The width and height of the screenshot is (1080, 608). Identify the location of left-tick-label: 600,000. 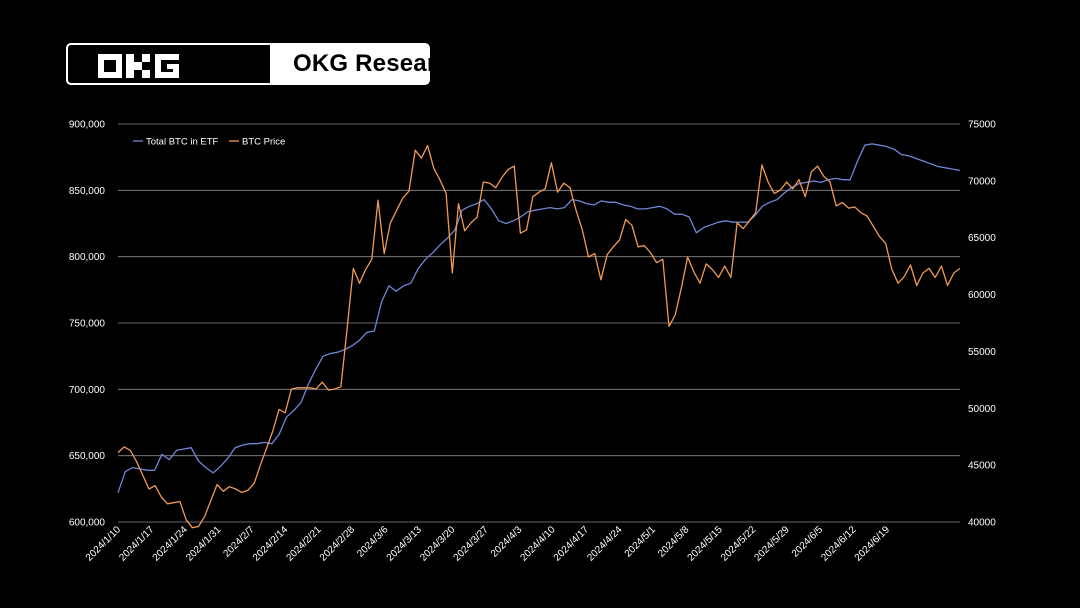
(87, 523).